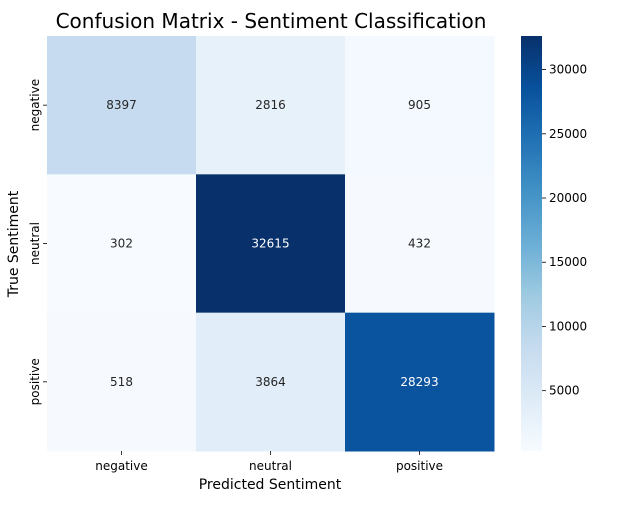 The width and height of the screenshot is (624, 509). What do you see at coordinates (14, 244) in the screenshot?
I see `y-axis-label: True Sentiment` at bounding box center [14, 244].